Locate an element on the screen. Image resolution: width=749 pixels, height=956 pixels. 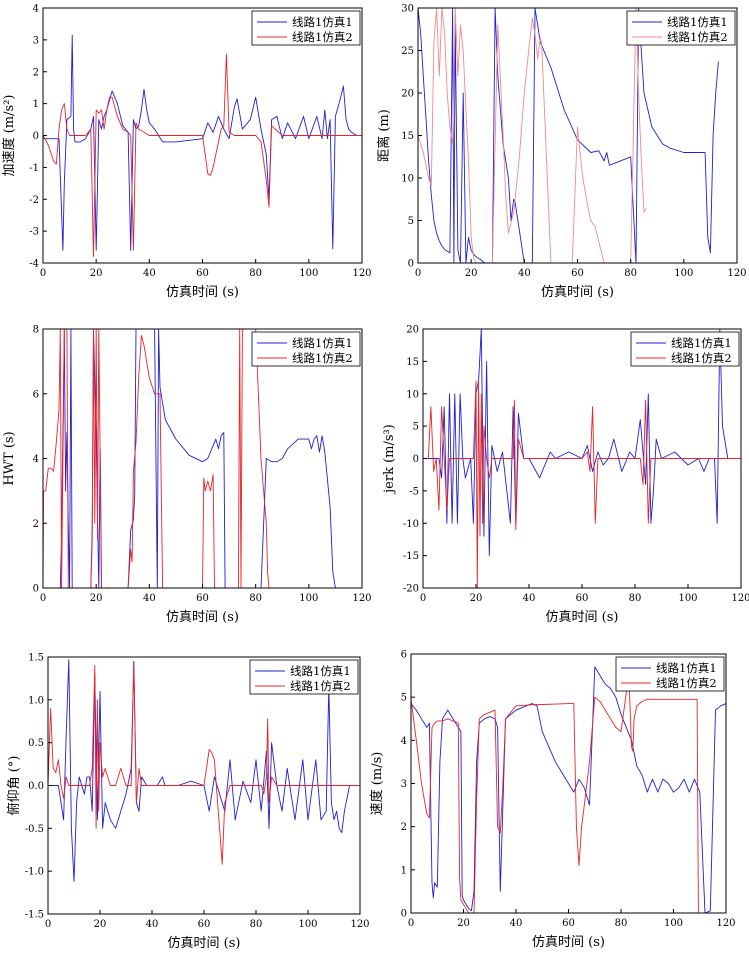
x-tick-label-jerk: 40 is located at coordinates (529, 598).